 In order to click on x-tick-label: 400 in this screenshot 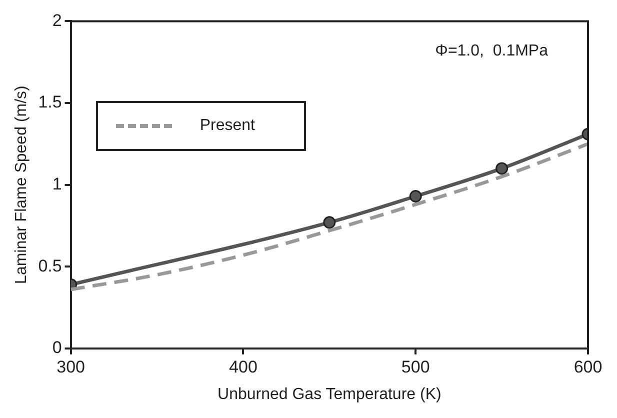, I will do `click(243, 366)`.